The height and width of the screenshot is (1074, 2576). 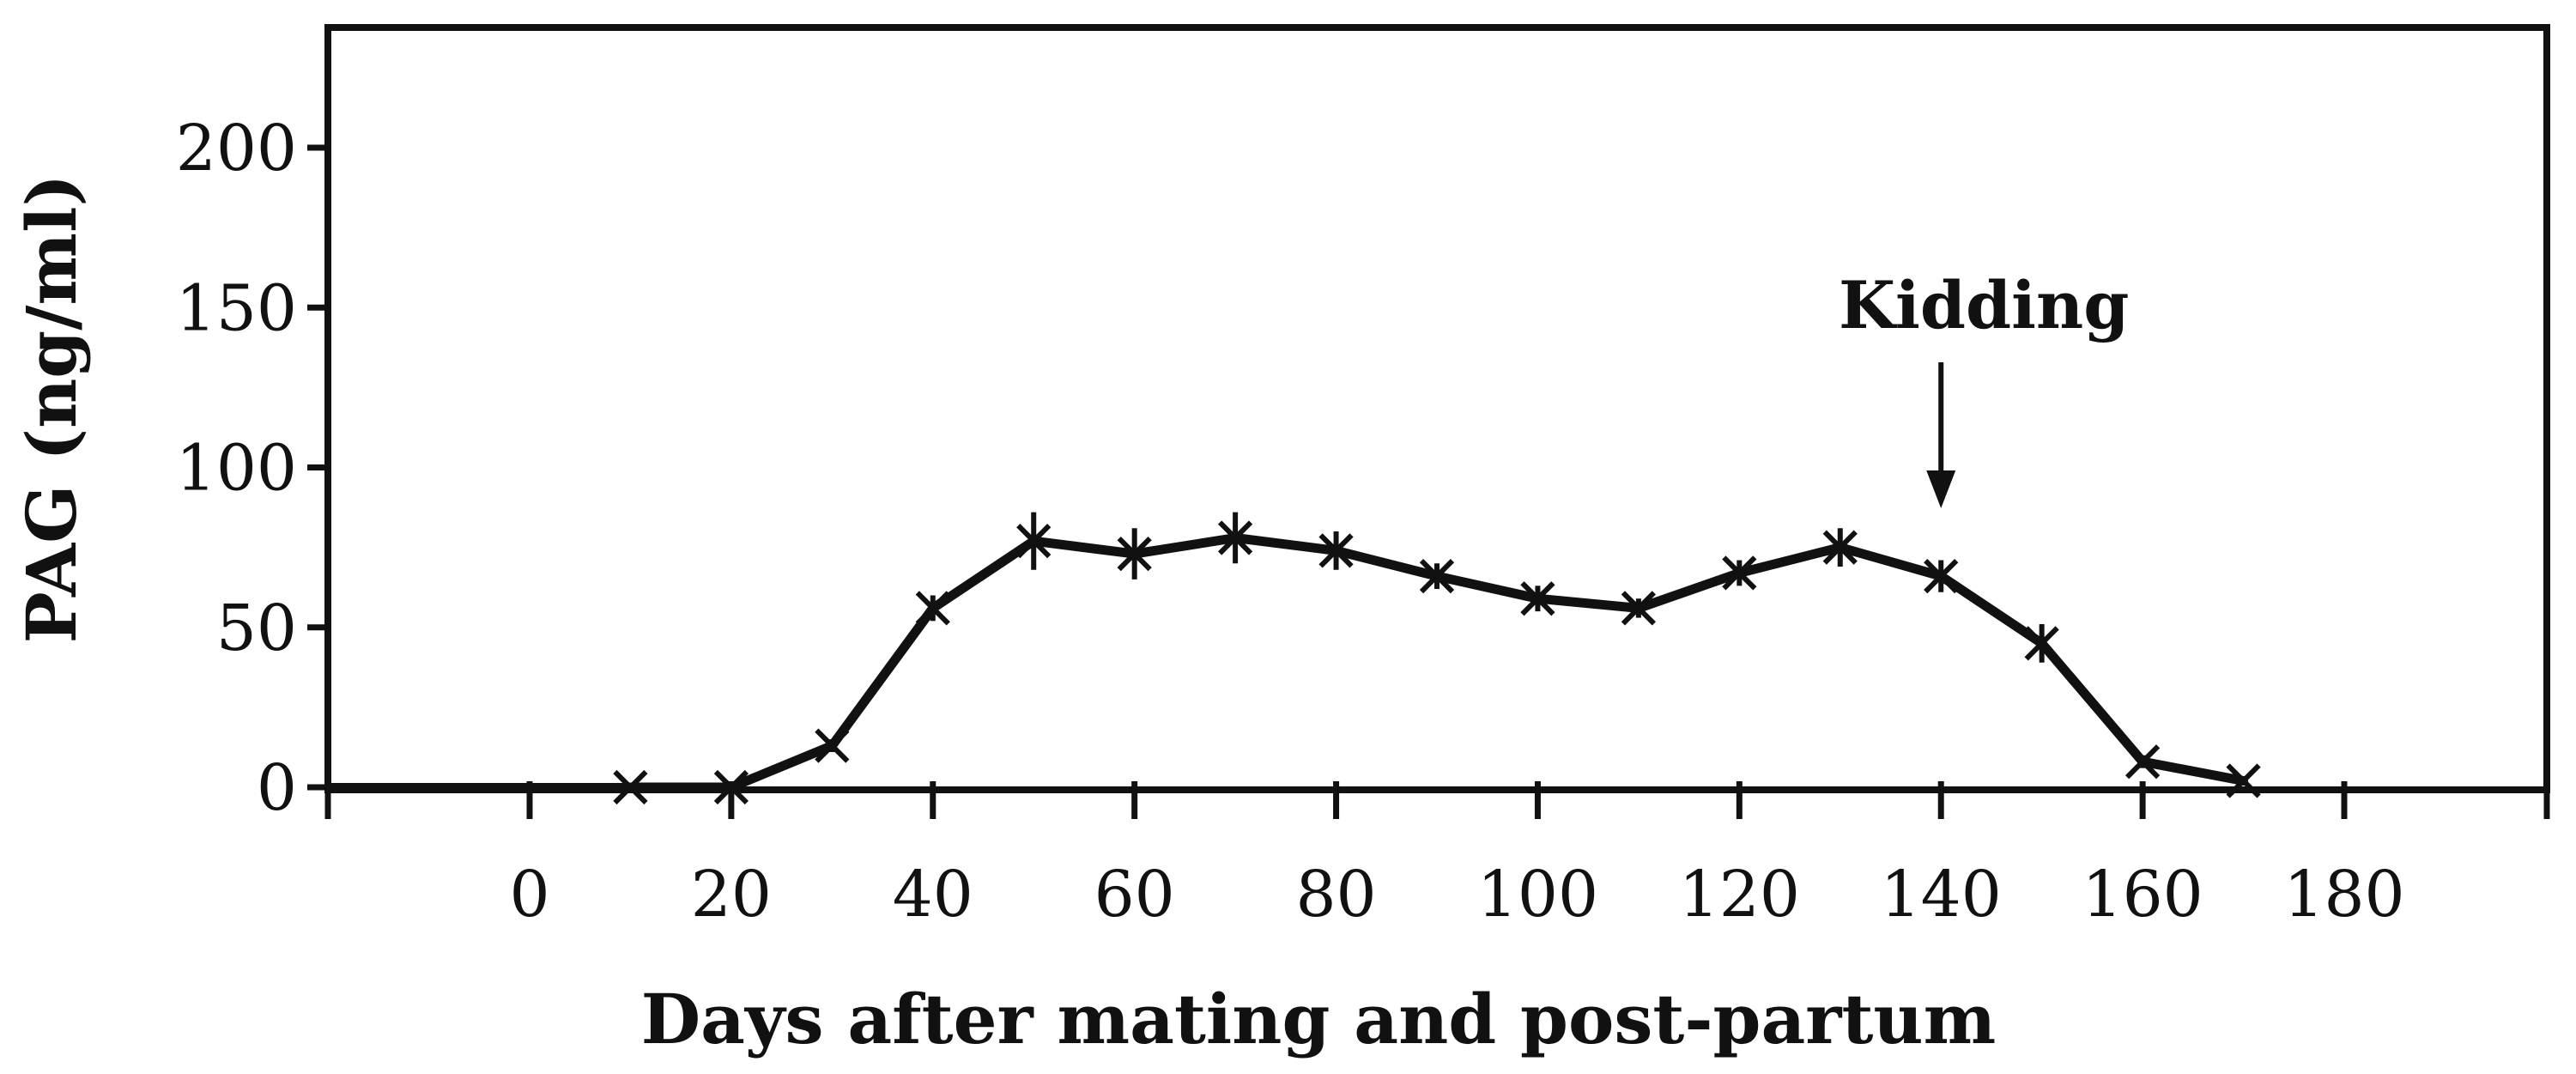 What do you see at coordinates (731, 894) in the screenshot?
I see `x-tick-label-20: 20` at bounding box center [731, 894].